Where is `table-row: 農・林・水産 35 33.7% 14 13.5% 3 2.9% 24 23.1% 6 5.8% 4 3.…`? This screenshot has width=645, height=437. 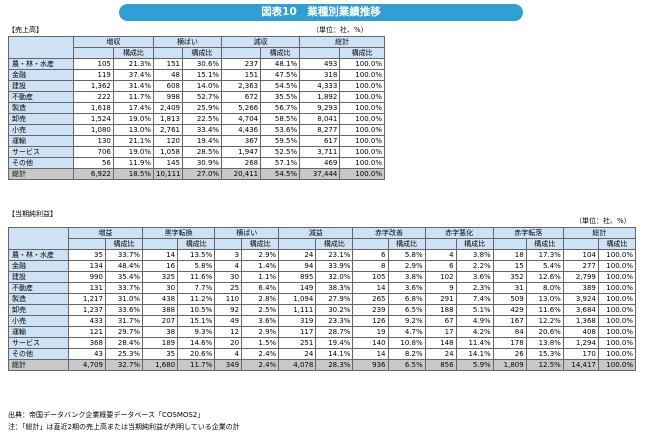 table-row: 農・林・水産 35 33.7% 14 13.5% 3 2.9% 24 23.1% 6 5.8% 4 3.… is located at coordinates (322, 255).